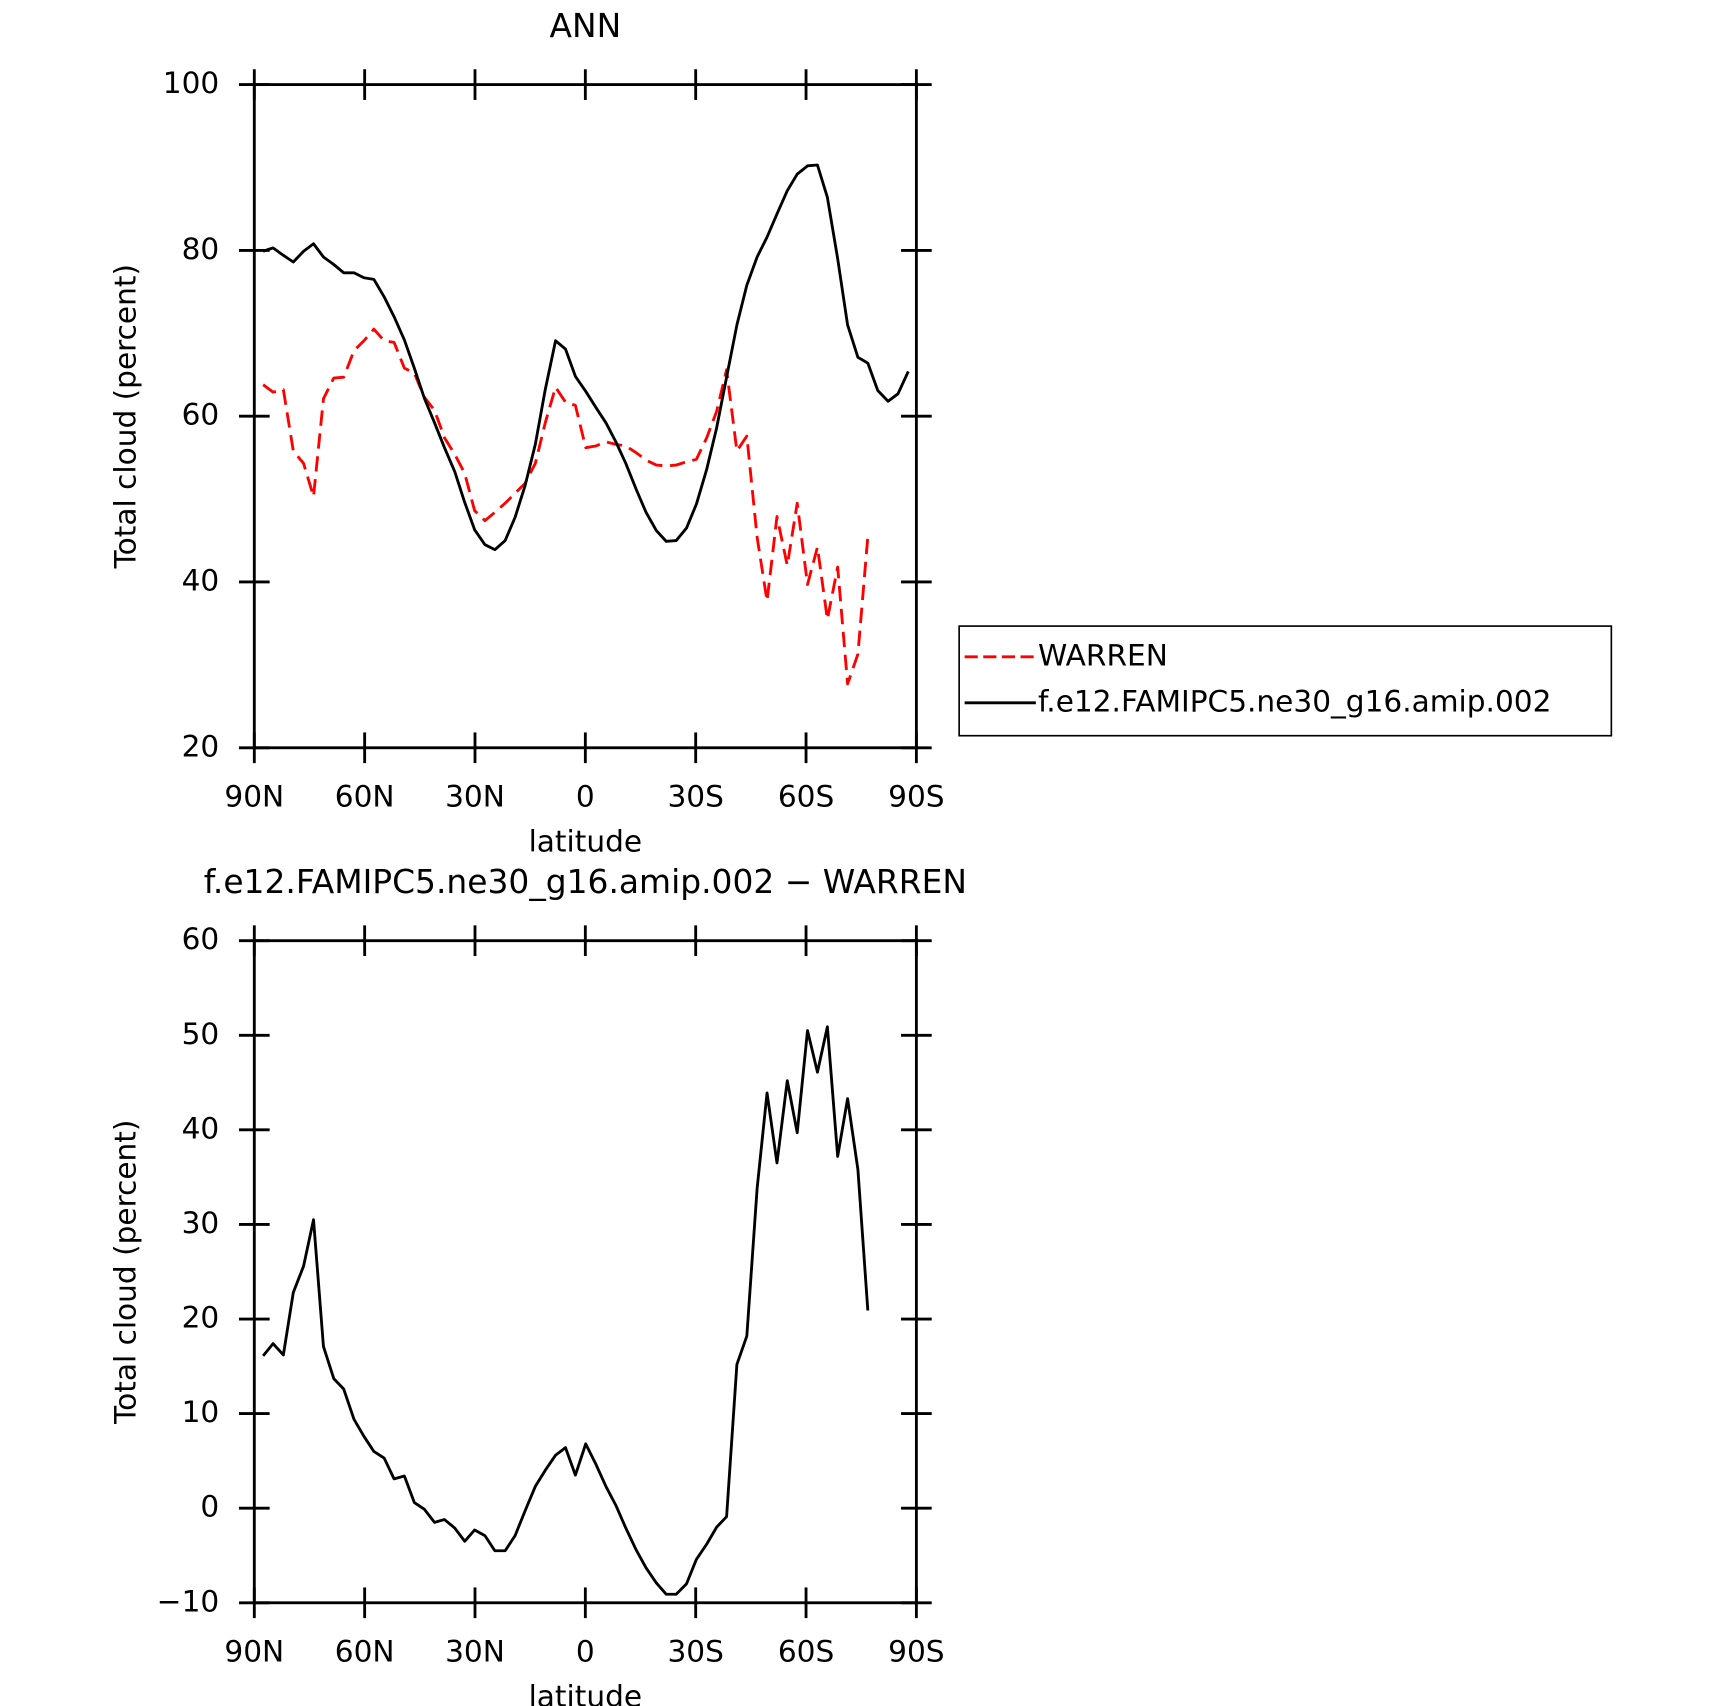 The image size is (1710, 1706). Describe the element at coordinates (201, 249) in the screenshot. I see `y-tick-label: 80` at that location.